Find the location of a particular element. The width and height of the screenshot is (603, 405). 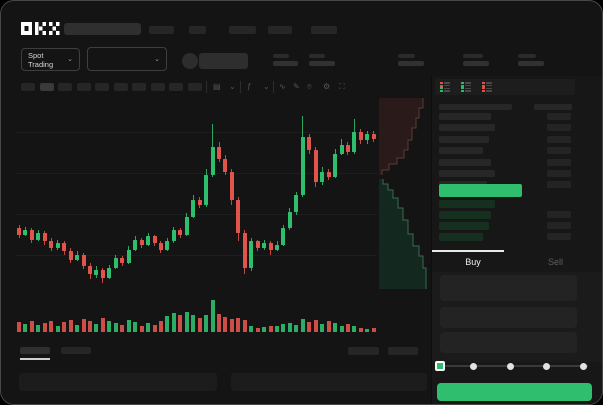

sell-tab-label: Sell is located at coordinates (555, 262).